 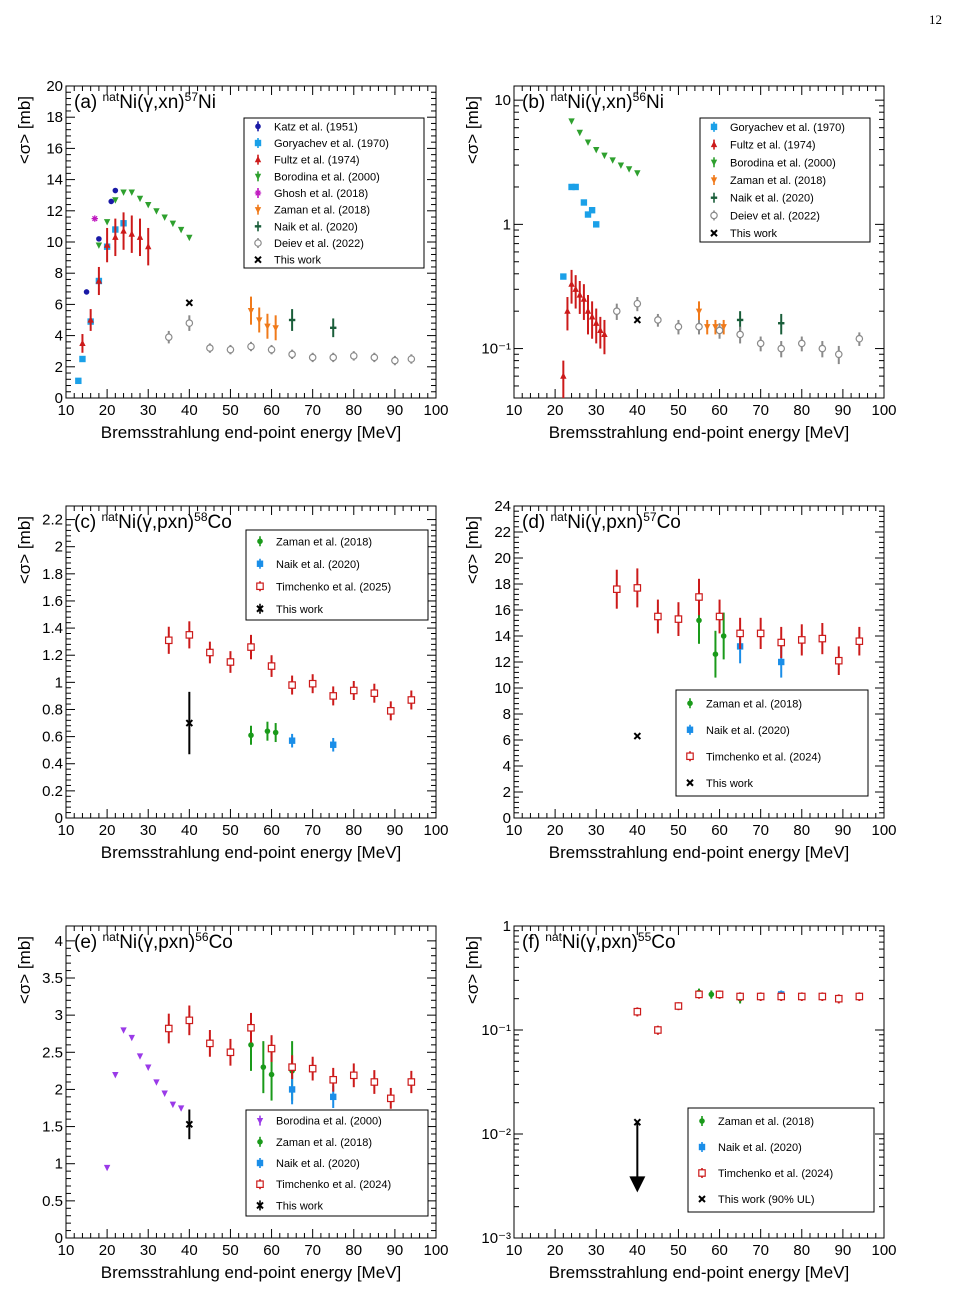 I want to click on y-tick-label: 2.2, so click(x=52, y=520).